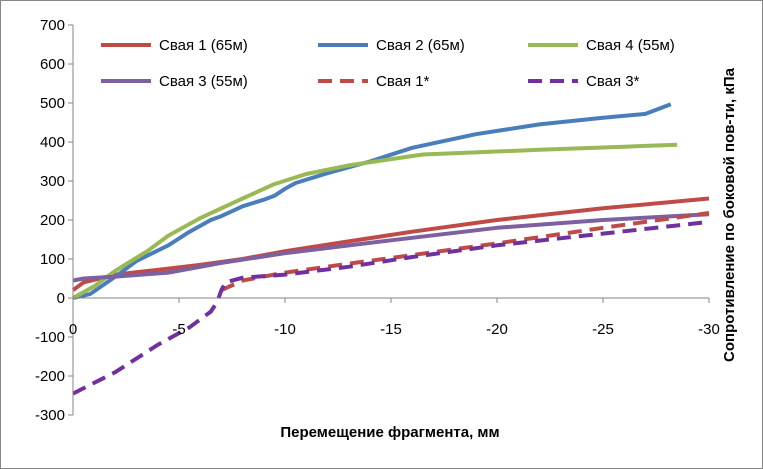  Describe the element at coordinates (203, 81) in the screenshot. I see `legend-label-4: Свая 3 (55м)` at that location.